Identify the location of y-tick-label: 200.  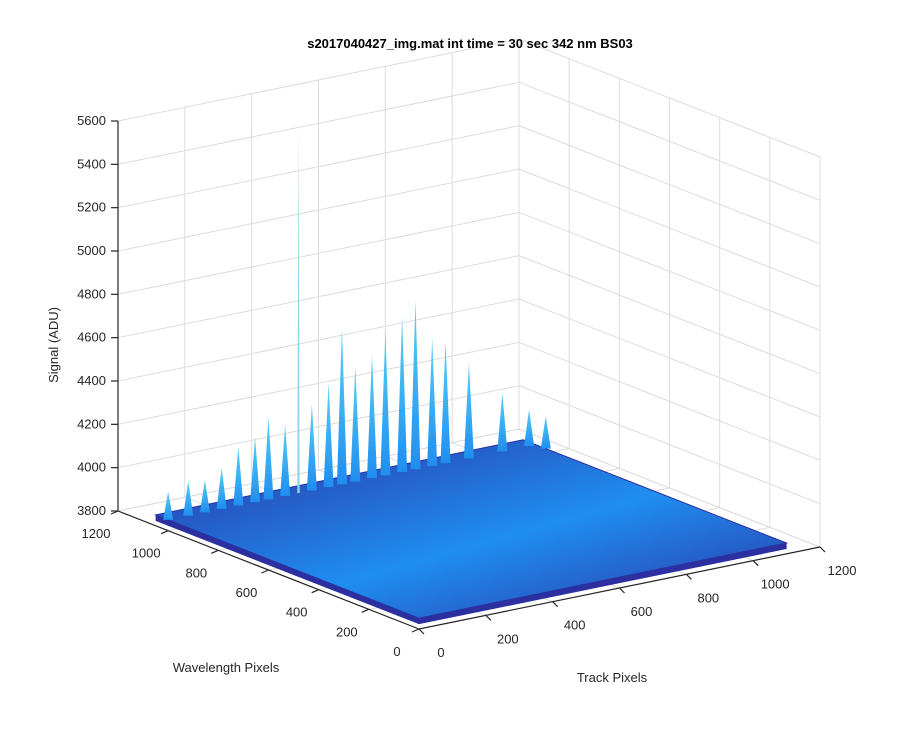
(347, 631).